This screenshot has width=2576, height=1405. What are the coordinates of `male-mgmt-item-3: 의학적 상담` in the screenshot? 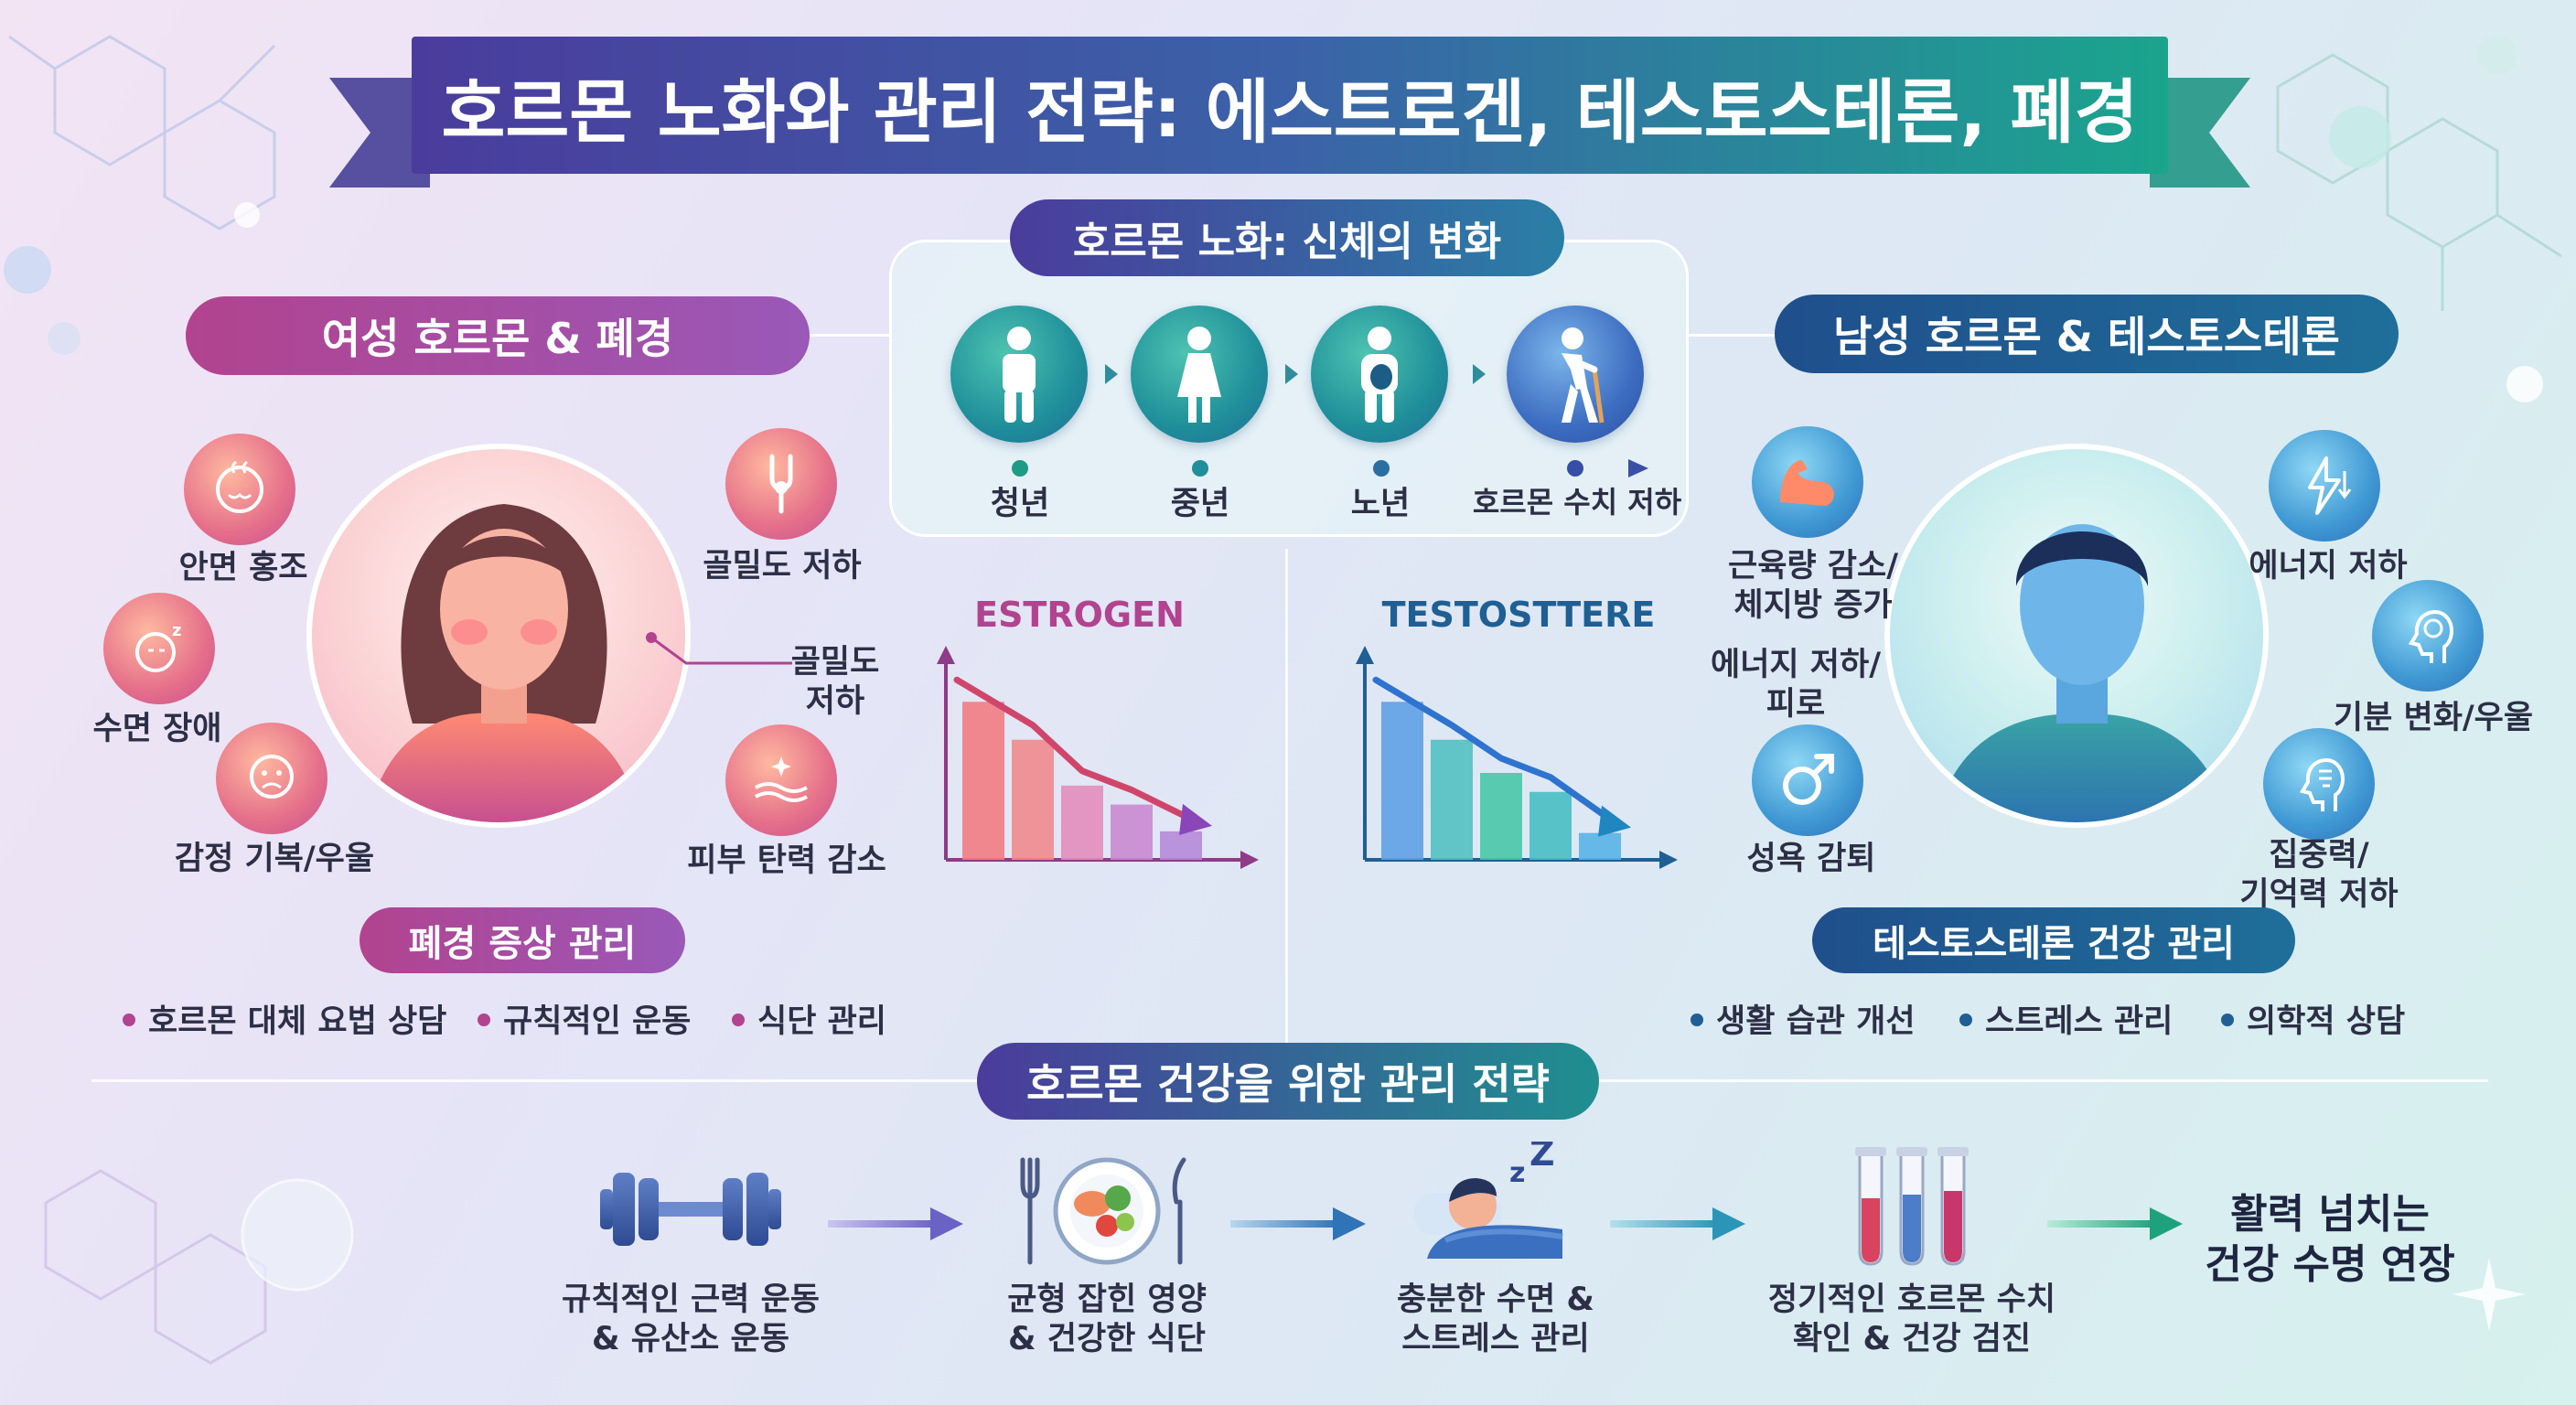 It's located at (2313, 1018).